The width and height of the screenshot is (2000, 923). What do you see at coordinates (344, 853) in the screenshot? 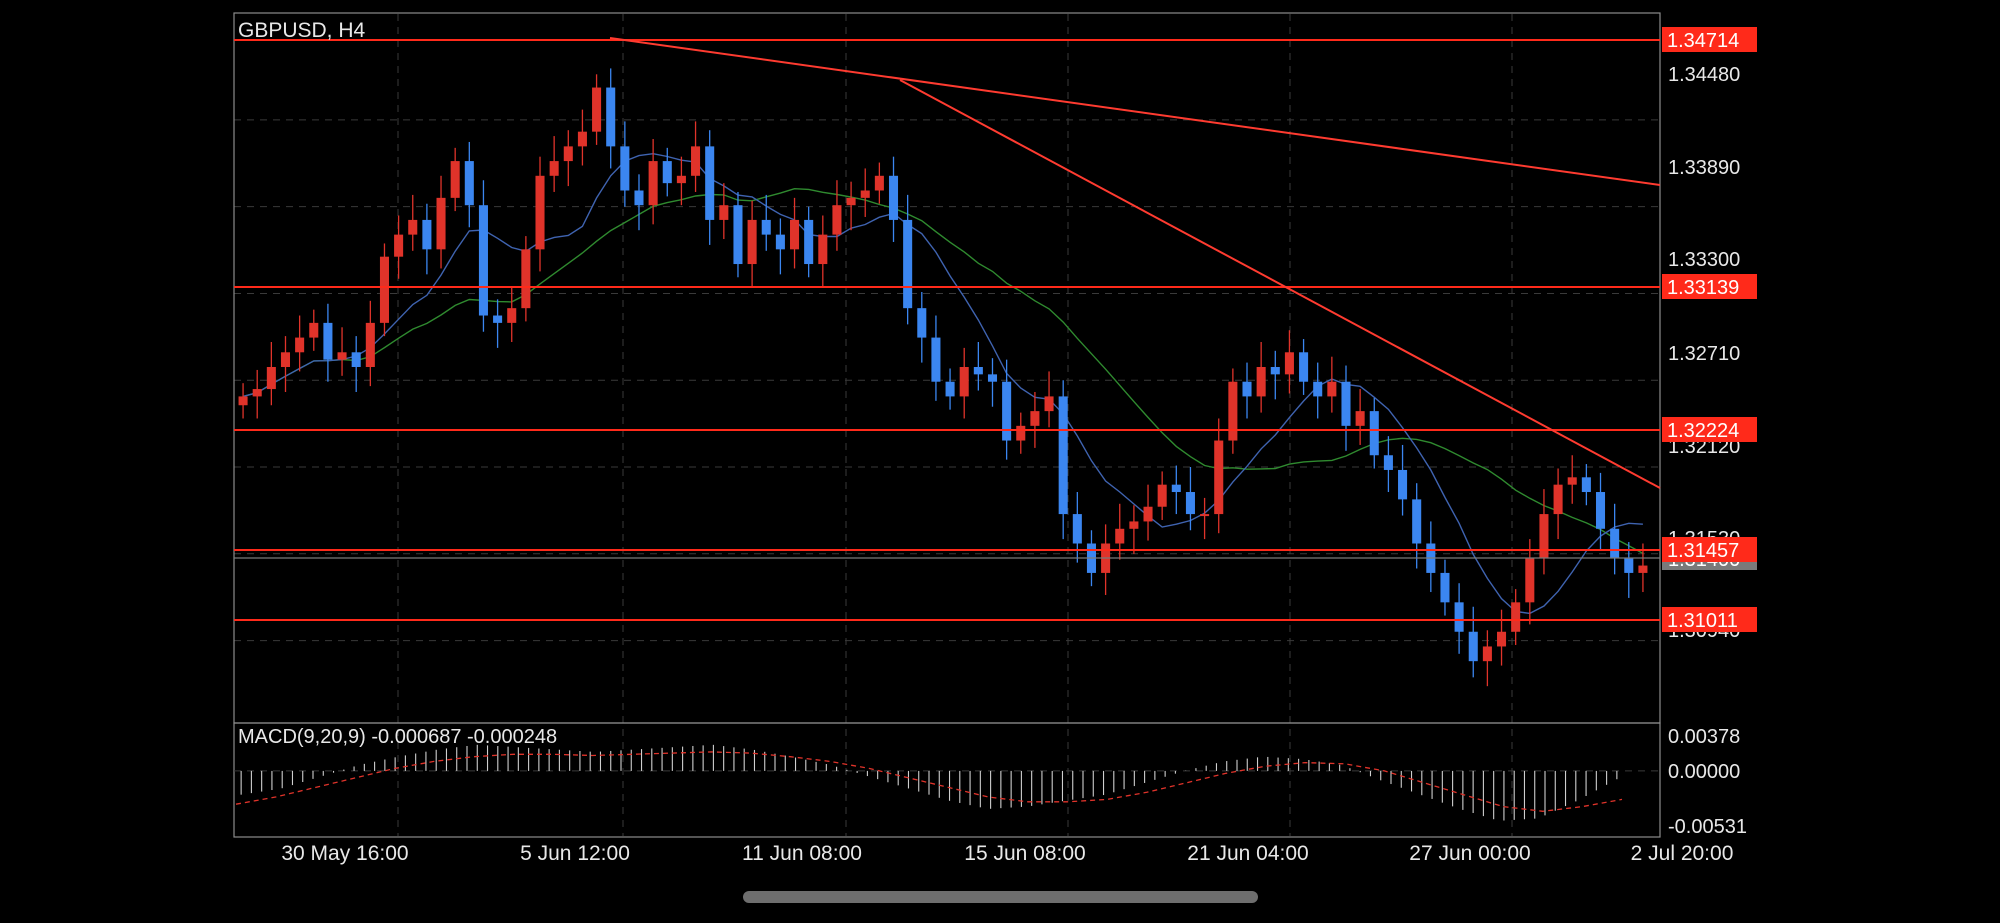
I see `x-tick-label: 30 May 16:00` at bounding box center [344, 853].